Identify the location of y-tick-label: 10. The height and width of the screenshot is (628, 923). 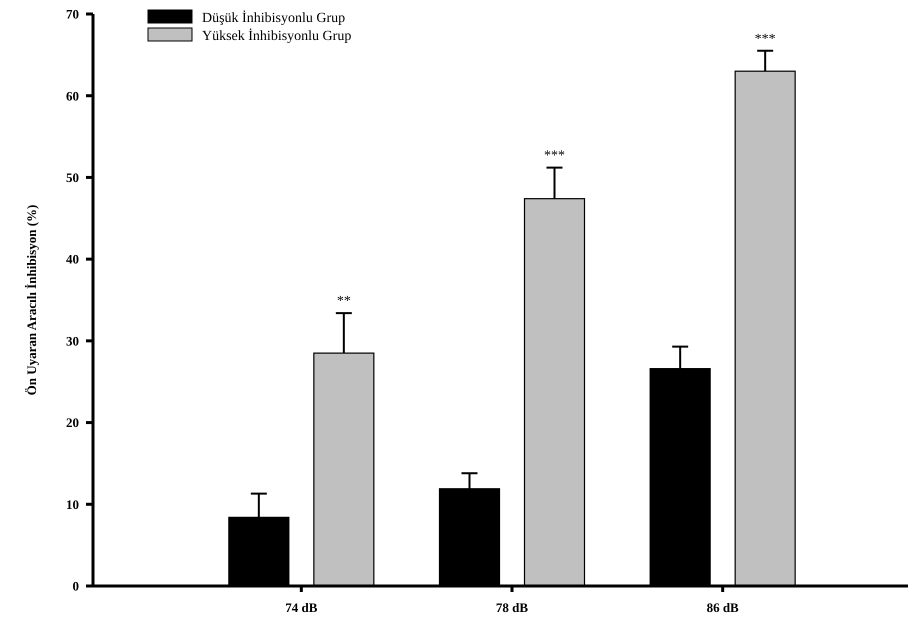
(72, 504).